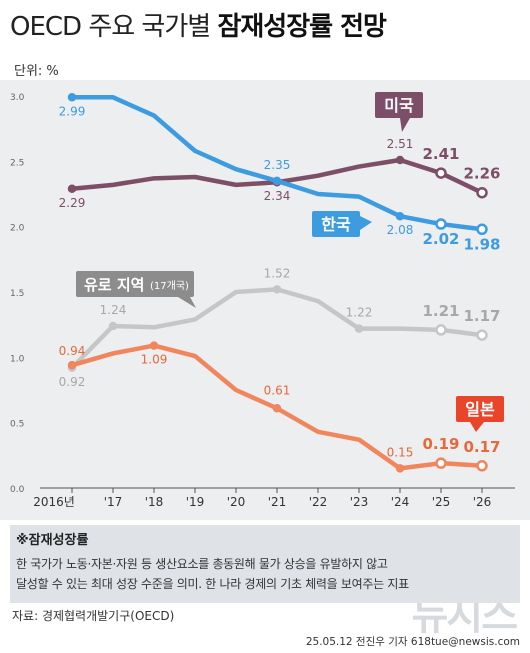  Describe the element at coordinates (17, 163) in the screenshot. I see `y-tick-label: 2.5` at that location.